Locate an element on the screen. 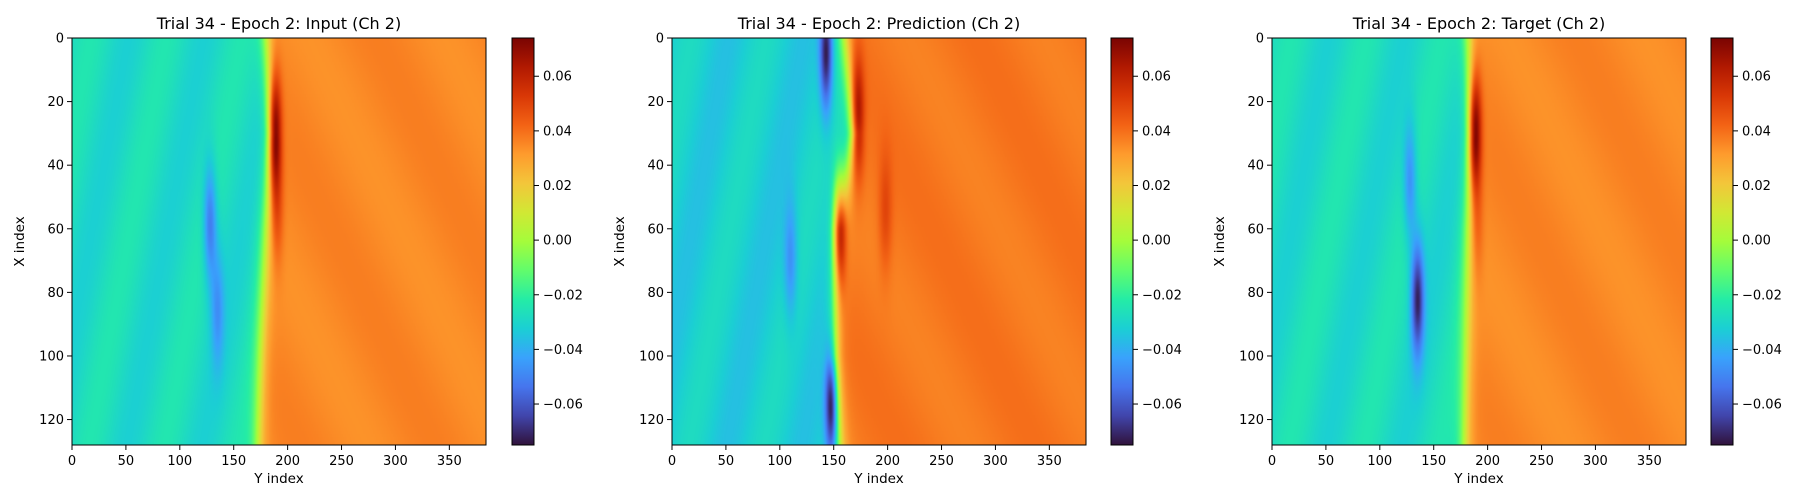  chart-title: Trial 34 - Epoch 2: Prediction (Ch 2) is located at coordinates (878, 23).